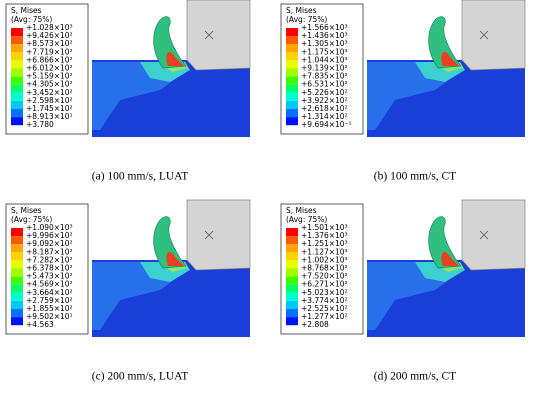 This screenshot has width=550, height=396. What do you see at coordinates (324, 251) in the screenshot?
I see `legend-label: +1.127×10³` at bounding box center [324, 251].